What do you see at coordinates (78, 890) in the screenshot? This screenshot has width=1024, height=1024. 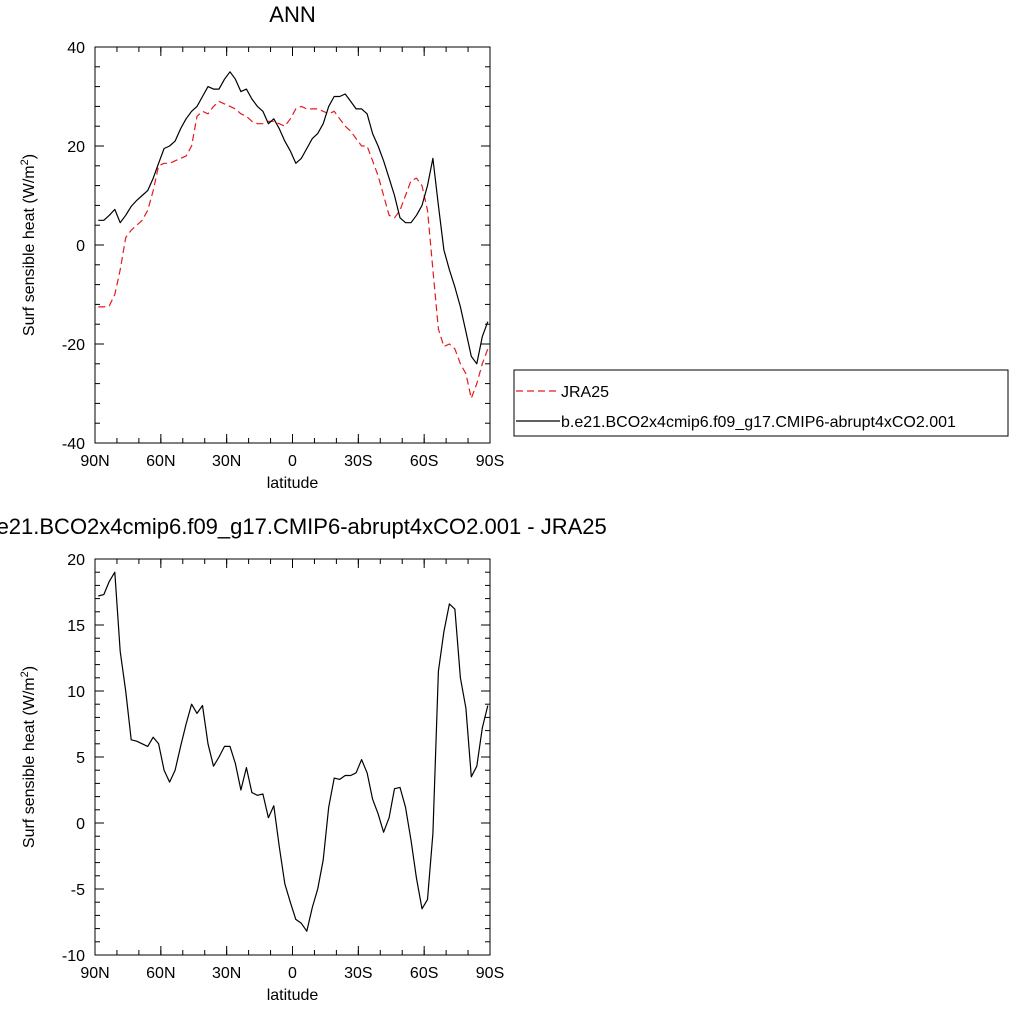 I see `y-tick-label: -5` at bounding box center [78, 890].